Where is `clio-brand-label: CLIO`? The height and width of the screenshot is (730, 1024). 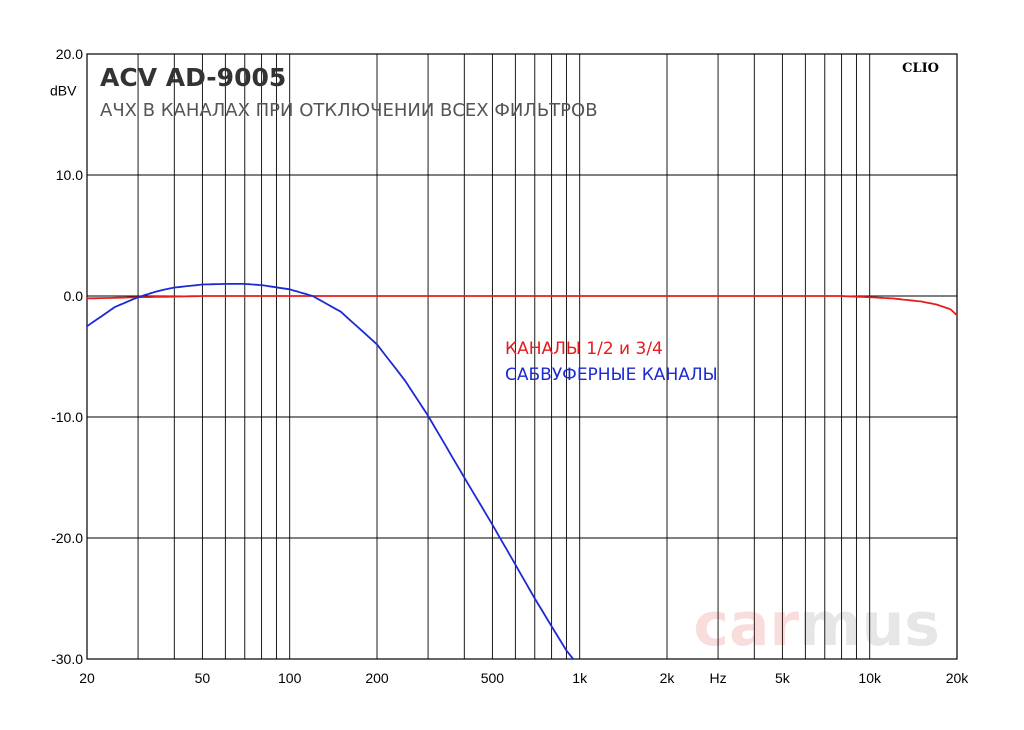 clio-brand-label: CLIO is located at coordinates (920, 68).